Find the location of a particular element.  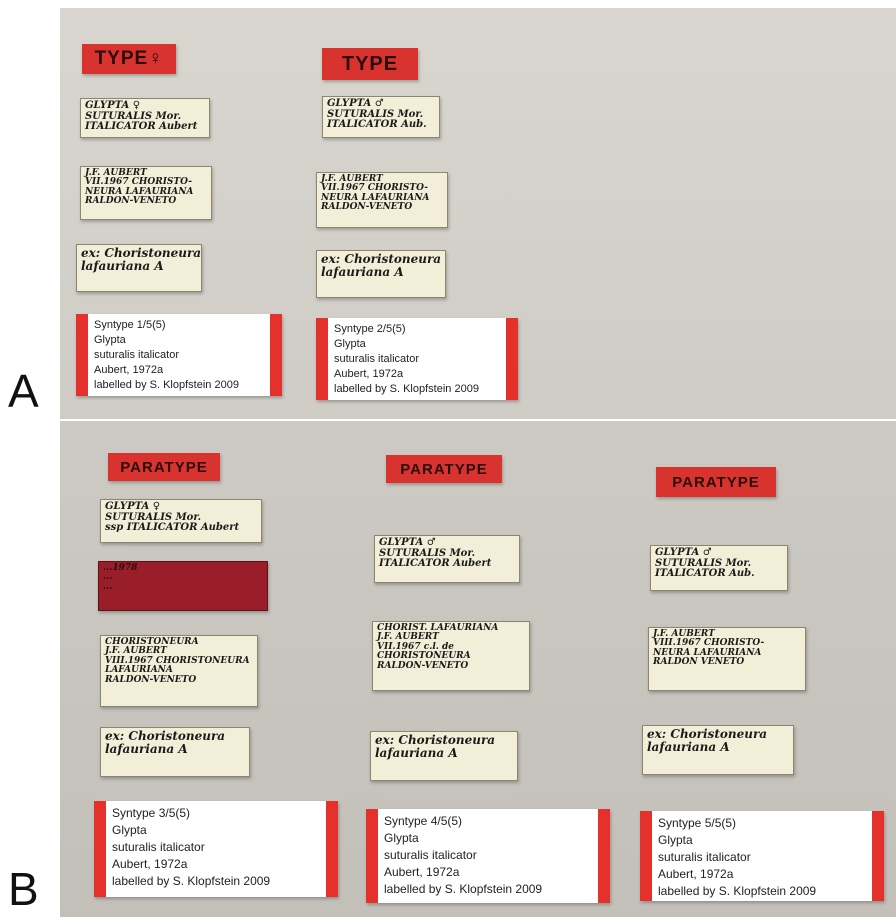

syntype-number: Syntype 5/5(5) is located at coordinates (697, 823).